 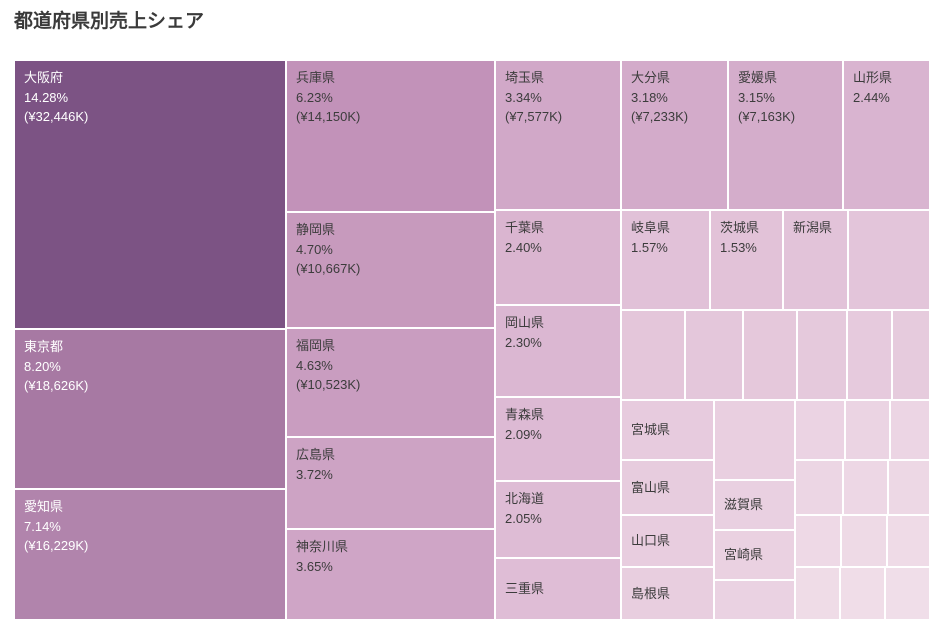 I want to click on cell-label: 宮崎県, so click(x=743, y=555).